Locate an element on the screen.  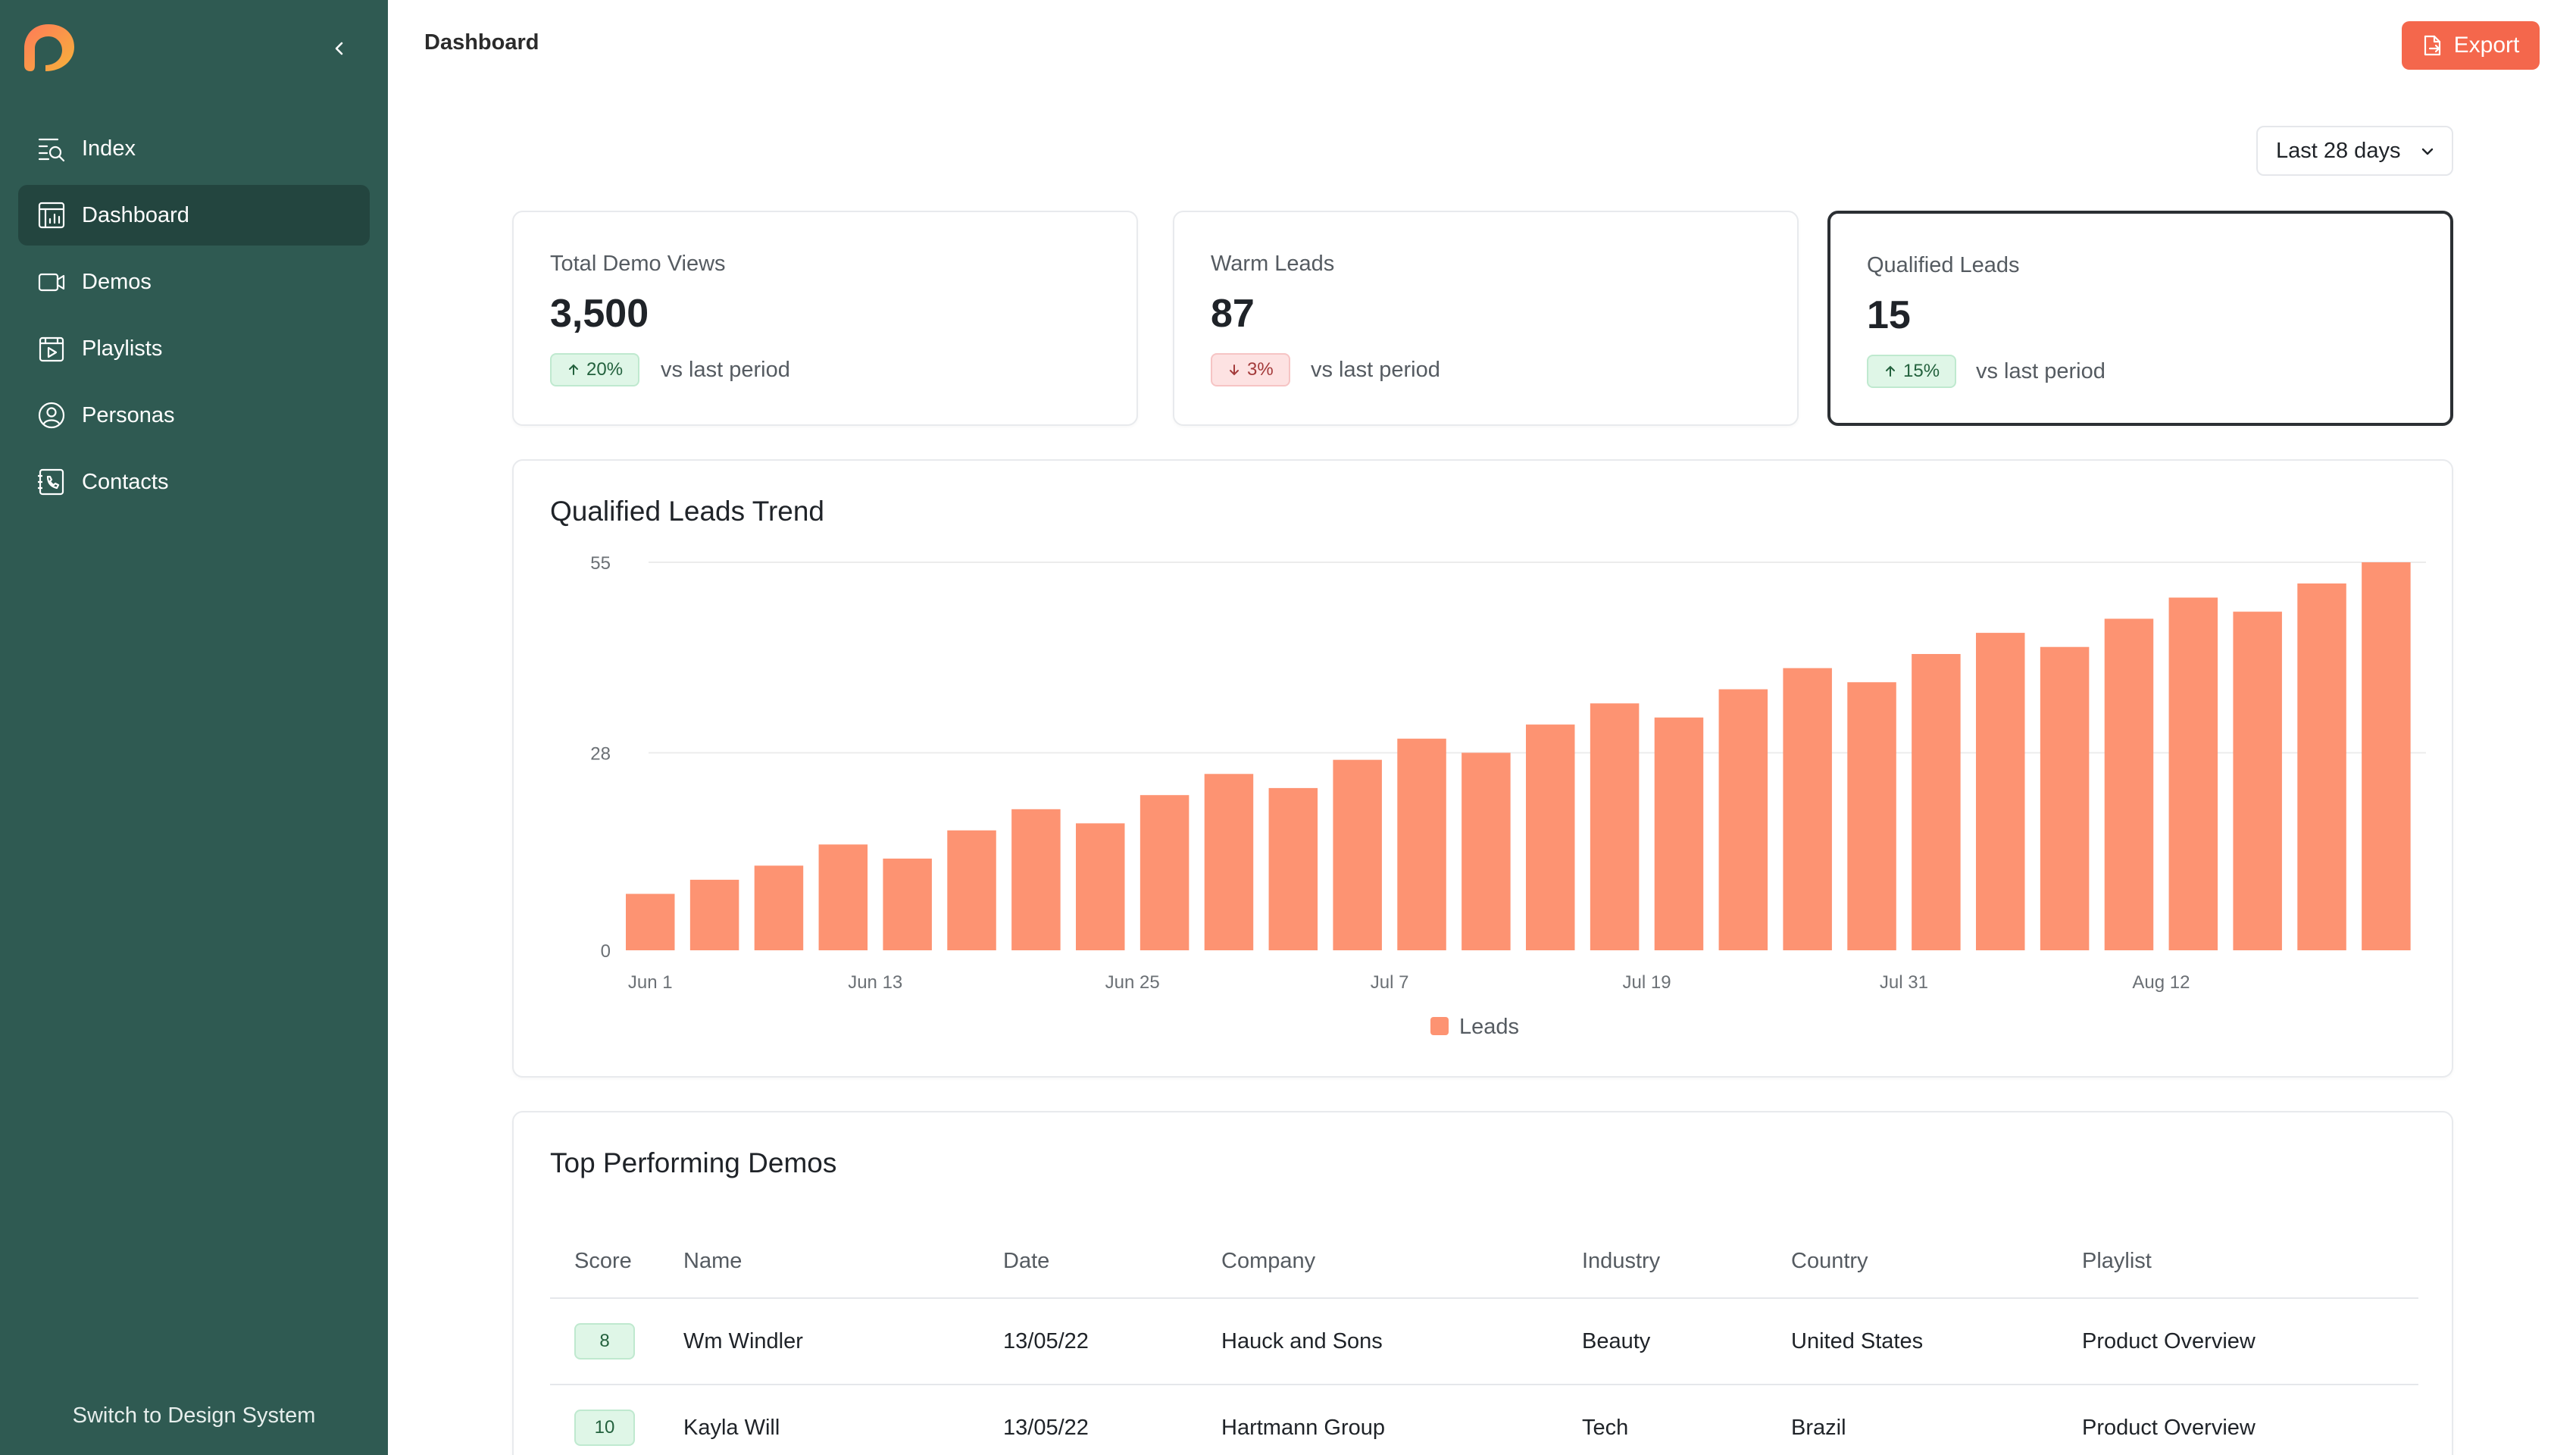
chevron-left-icon is located at coordinates (339, 48).